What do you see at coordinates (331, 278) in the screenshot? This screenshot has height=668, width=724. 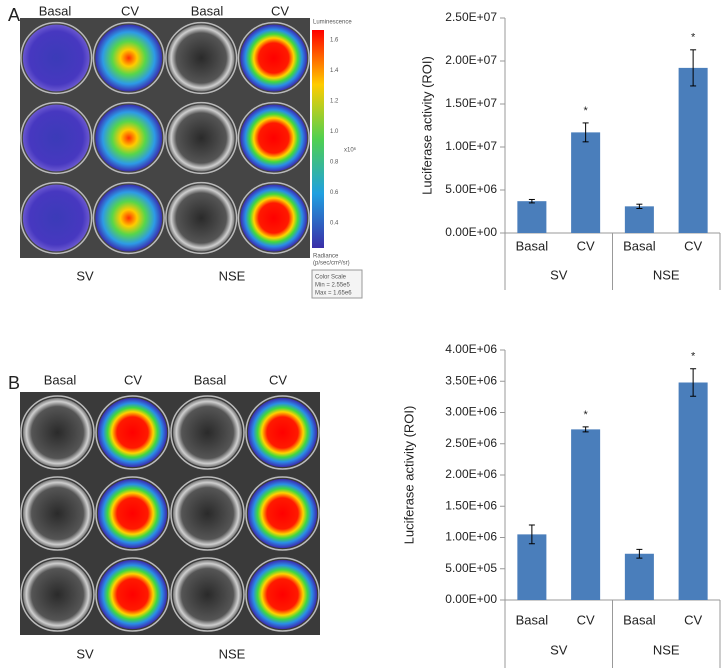 I see `scale-box-text: Color Scale` at bounding box center [331, 278].